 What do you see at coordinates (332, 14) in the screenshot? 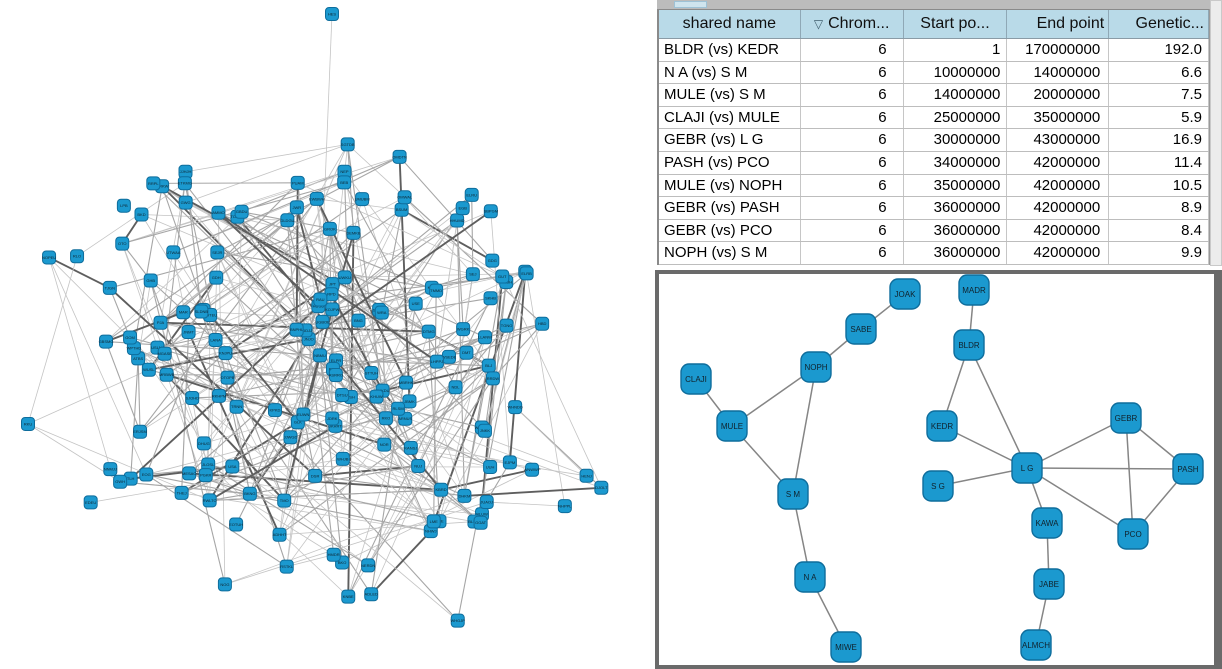
I see `network-node: HES` at bounding box center [332, 14].